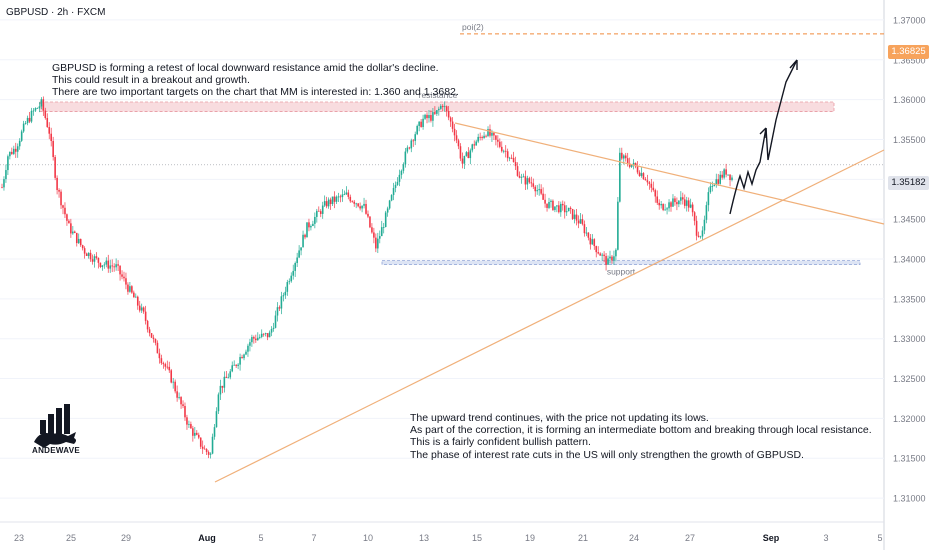  What do you see at coordinates (207, 538) in the screenshot?
I see `x-tick-label: Aug` at bounding box center [207, 538].